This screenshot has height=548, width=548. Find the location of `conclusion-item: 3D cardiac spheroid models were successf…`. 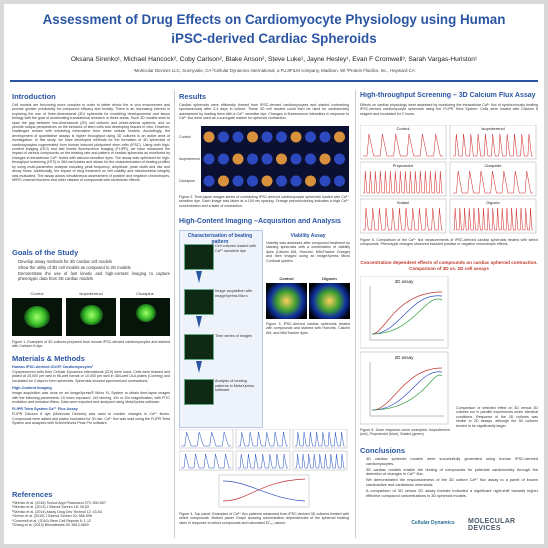

conclusion-item: 3D cardiac spheroid models were successf… is located at coordinates (452, 462).